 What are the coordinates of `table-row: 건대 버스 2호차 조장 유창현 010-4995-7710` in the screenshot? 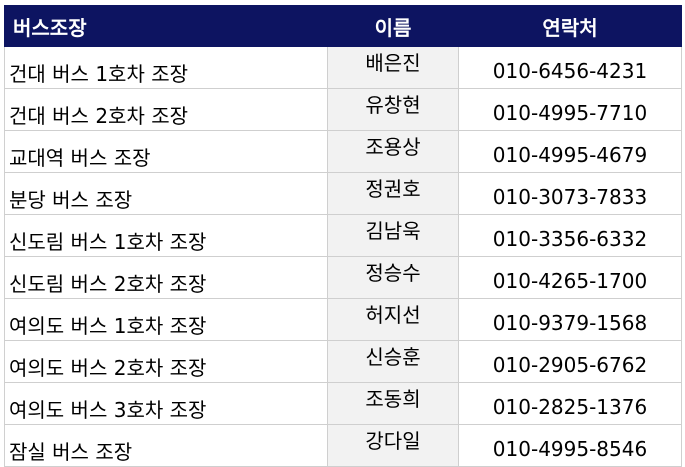 It's located at (343, 109).